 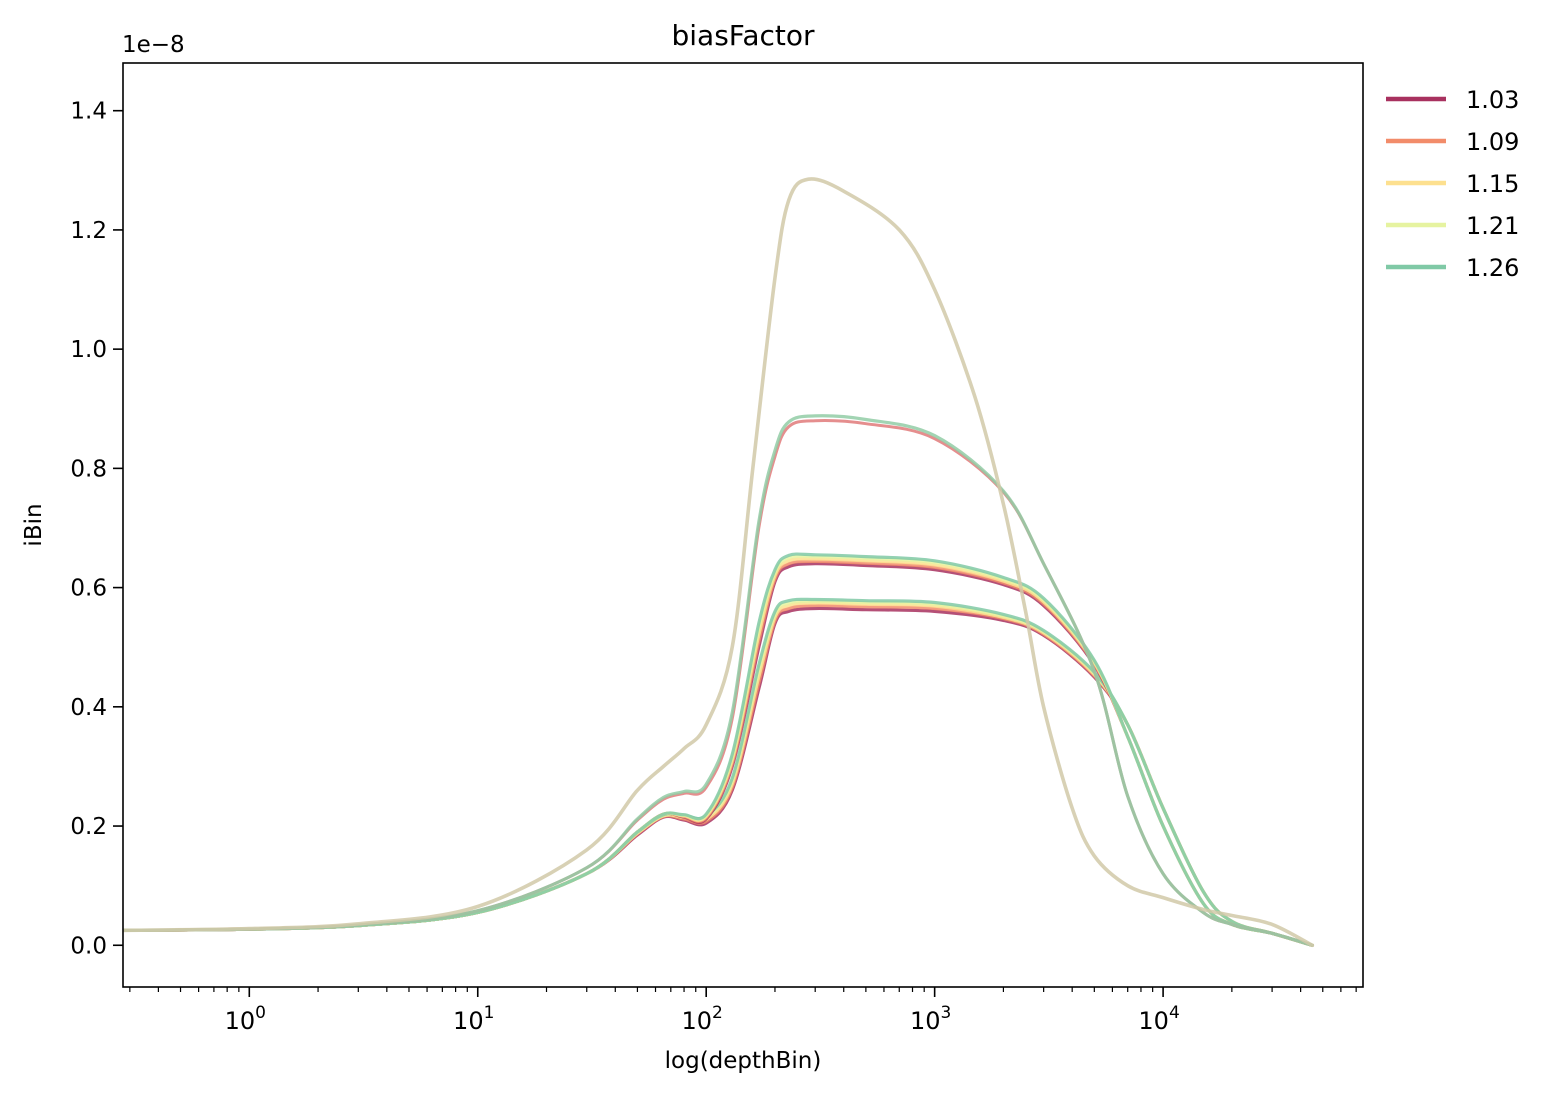 What do you see at coordinates (702, 1019) in the screenshot?
I see `x-tick-label: 10²` at bounding box center [702, 1019].